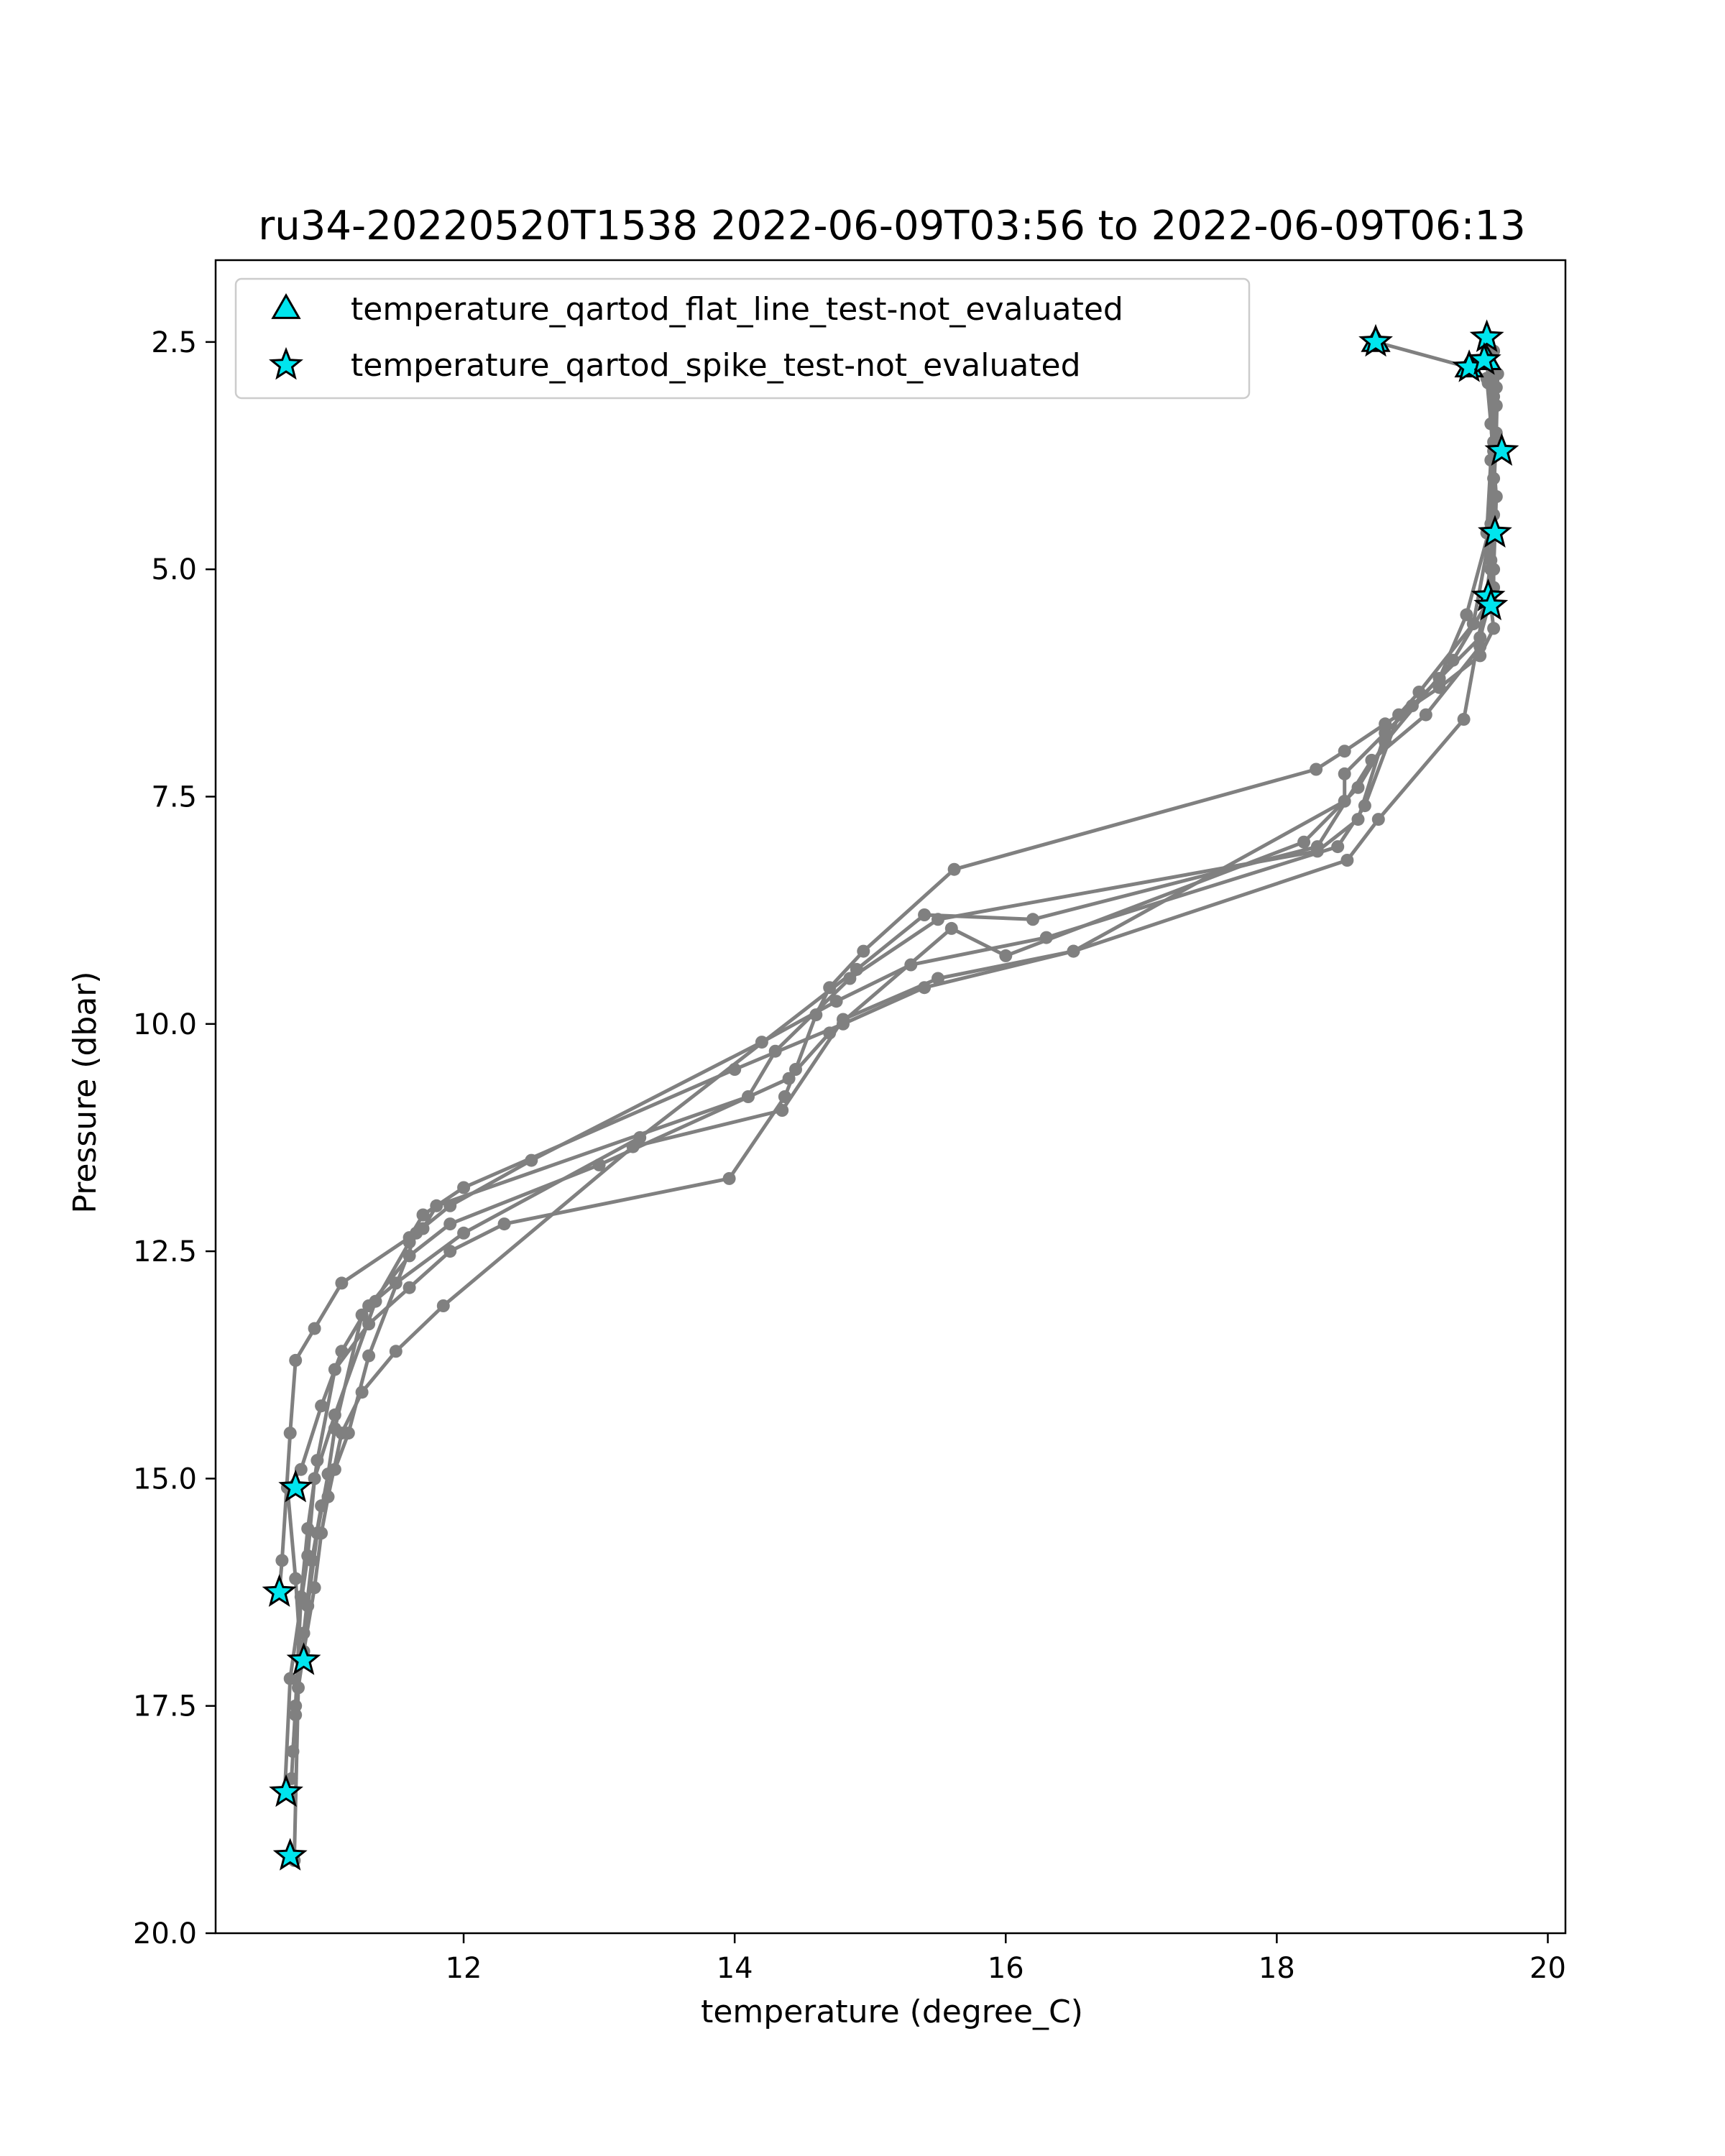 Image resolution: width=1725 pixels, height=2156 pixels. What do you see at coordinates (286, 306) in the screenshot?
I see `legend-triangle-icon` at bounding box center [286, 306].